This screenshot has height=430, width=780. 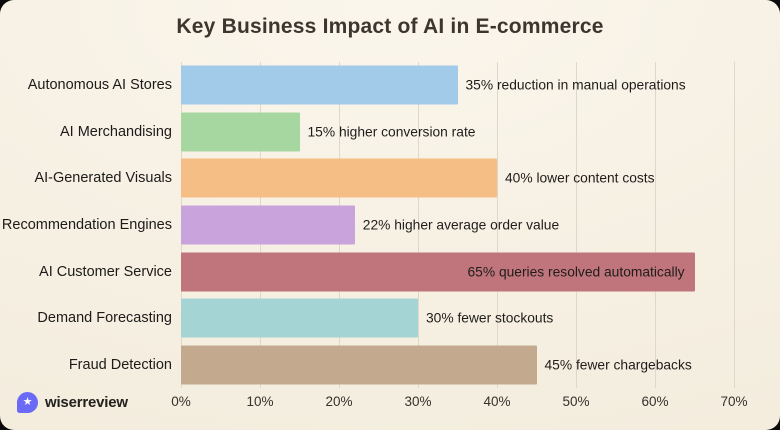 I want to click on bar-value-label: 15% higher conversion rate, so click(x=391, y=132).